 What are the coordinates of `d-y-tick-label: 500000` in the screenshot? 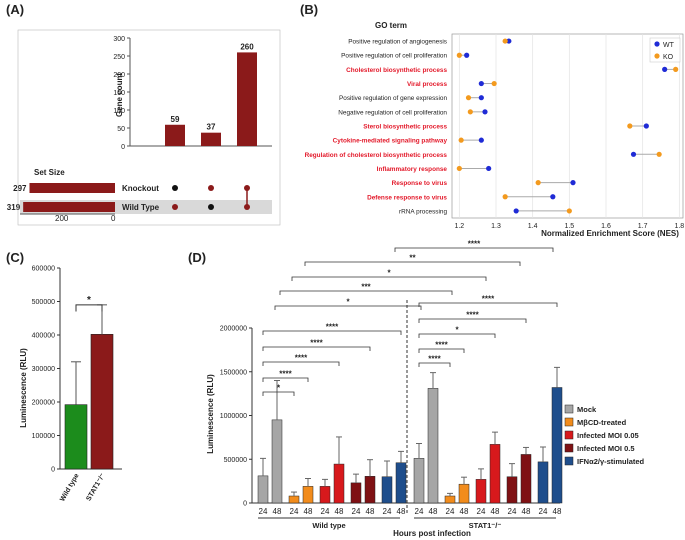 It's located at (235, 460).